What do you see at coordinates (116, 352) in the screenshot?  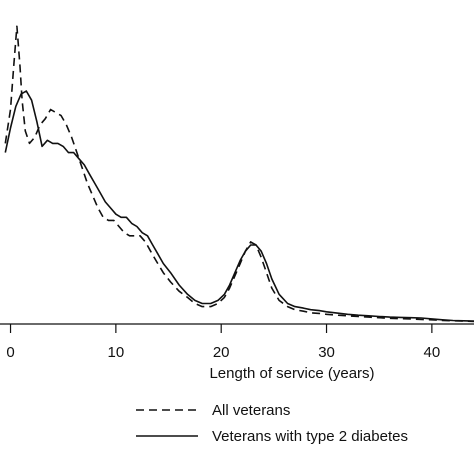 I see `x-tick-label: 10` at bounding box center [116, 352].